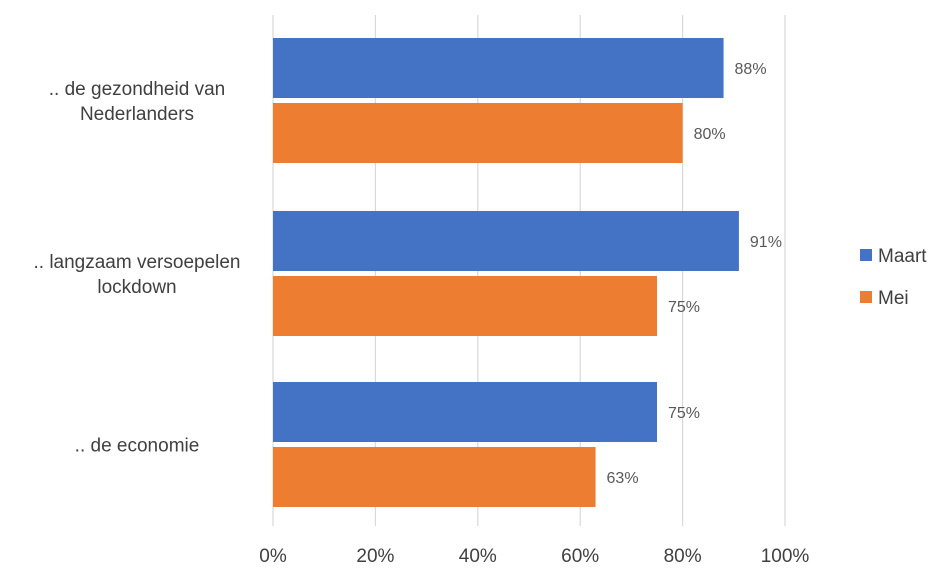  Describe the element at coordinates (375, 556) in the screenshot. I see `x-tick-label: 20%` at that location.